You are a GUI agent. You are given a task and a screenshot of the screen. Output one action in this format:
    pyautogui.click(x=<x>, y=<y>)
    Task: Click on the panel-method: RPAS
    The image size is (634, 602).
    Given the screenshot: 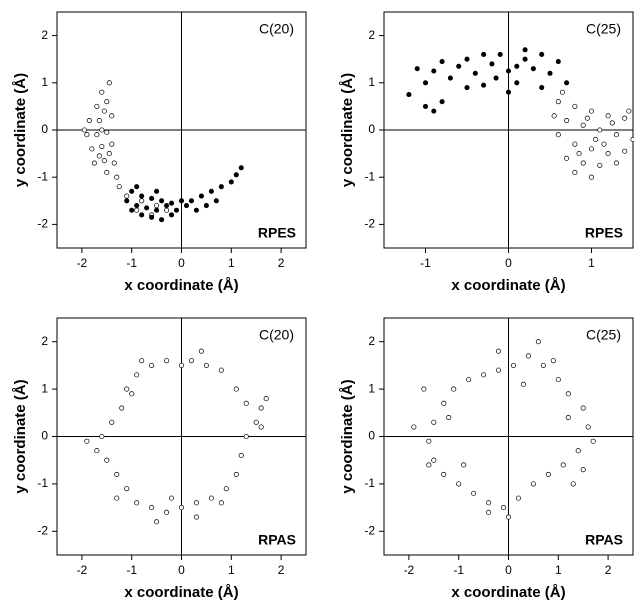 What is the action you would take?
    pyautogui.click(x=604, y=540)
    